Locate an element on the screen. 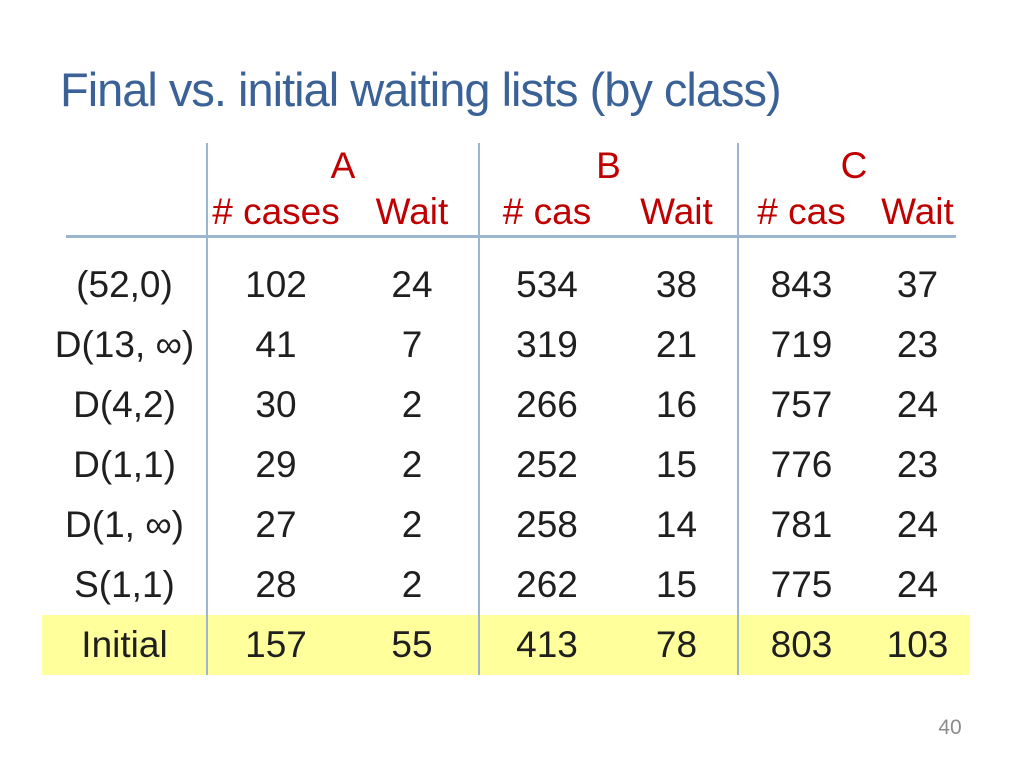 The height and width of the screenshot is (768, 1024). cell-value: 803 is located at coordinates (801, 644).